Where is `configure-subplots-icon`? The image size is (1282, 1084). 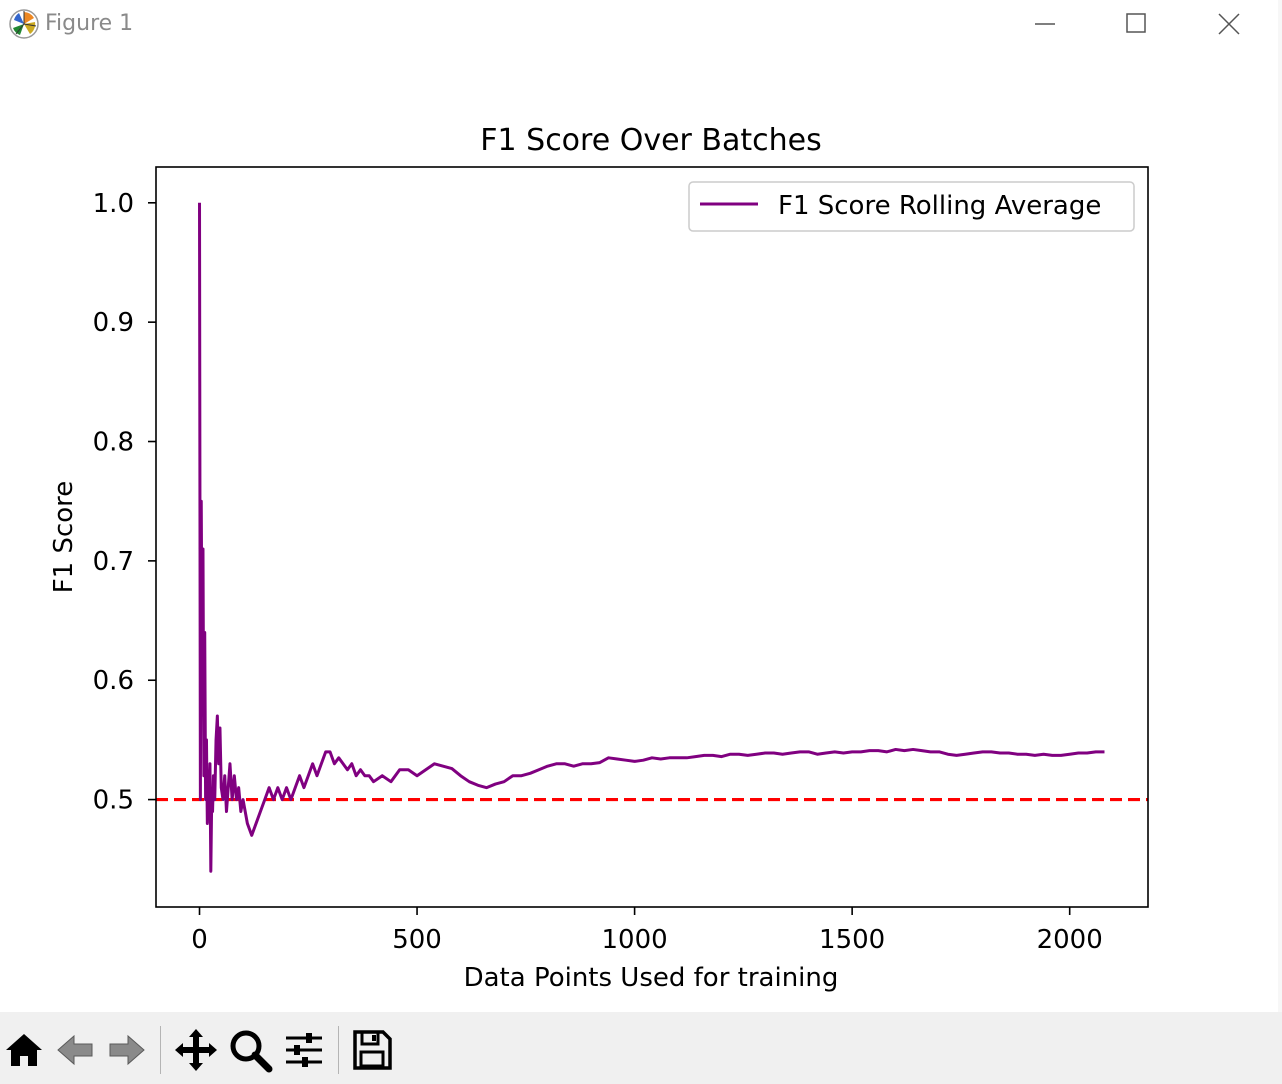
configure-subplots-icon is located at coordinates (304, 1050).